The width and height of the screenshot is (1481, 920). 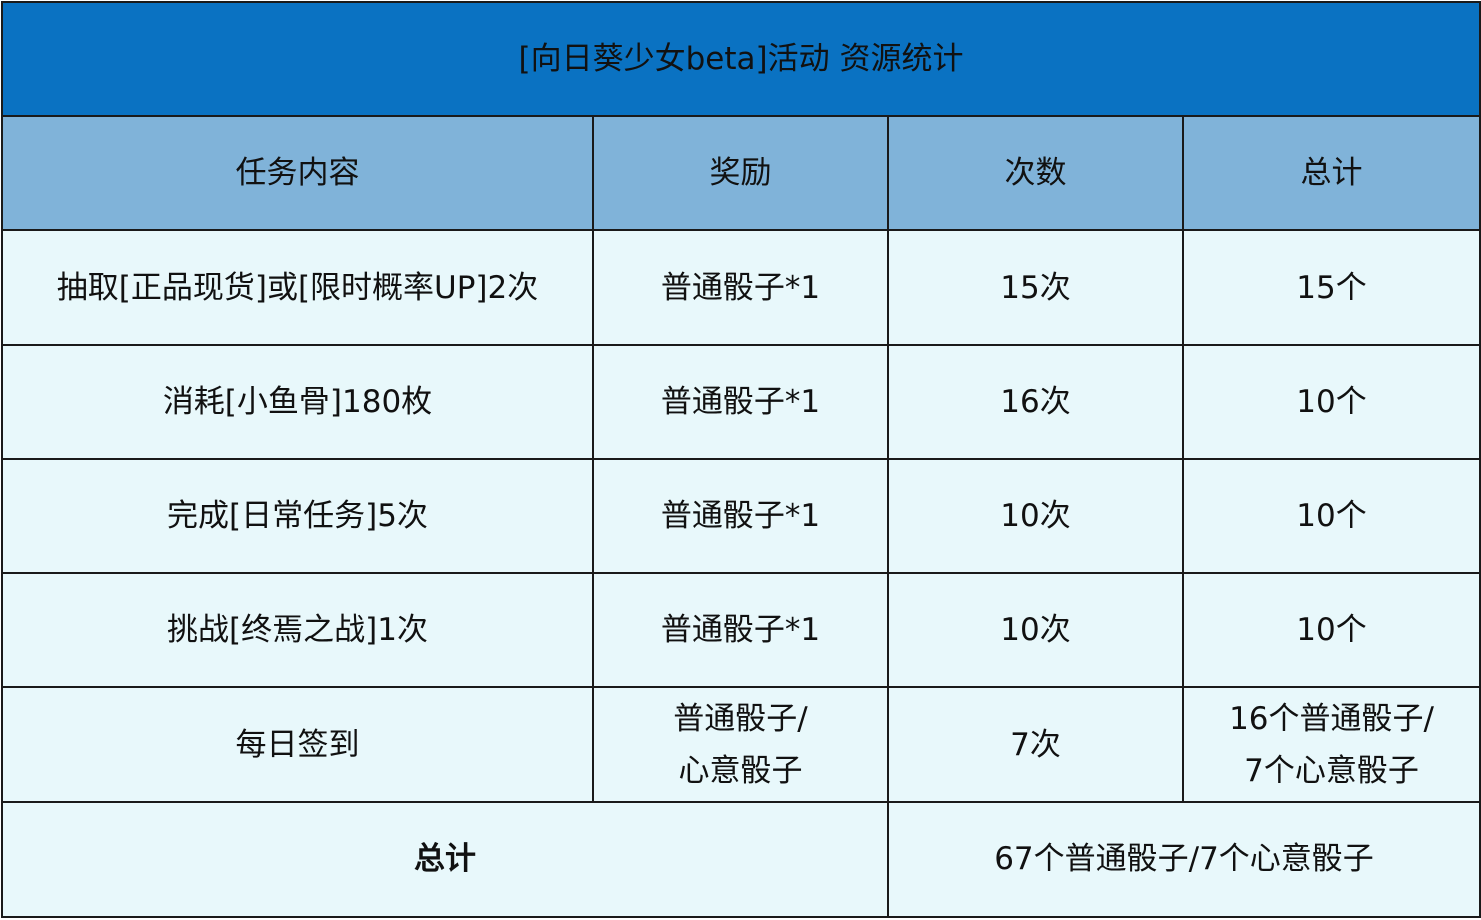 I want to click on task-cell: 每日签到, so click(x=297, y=744).